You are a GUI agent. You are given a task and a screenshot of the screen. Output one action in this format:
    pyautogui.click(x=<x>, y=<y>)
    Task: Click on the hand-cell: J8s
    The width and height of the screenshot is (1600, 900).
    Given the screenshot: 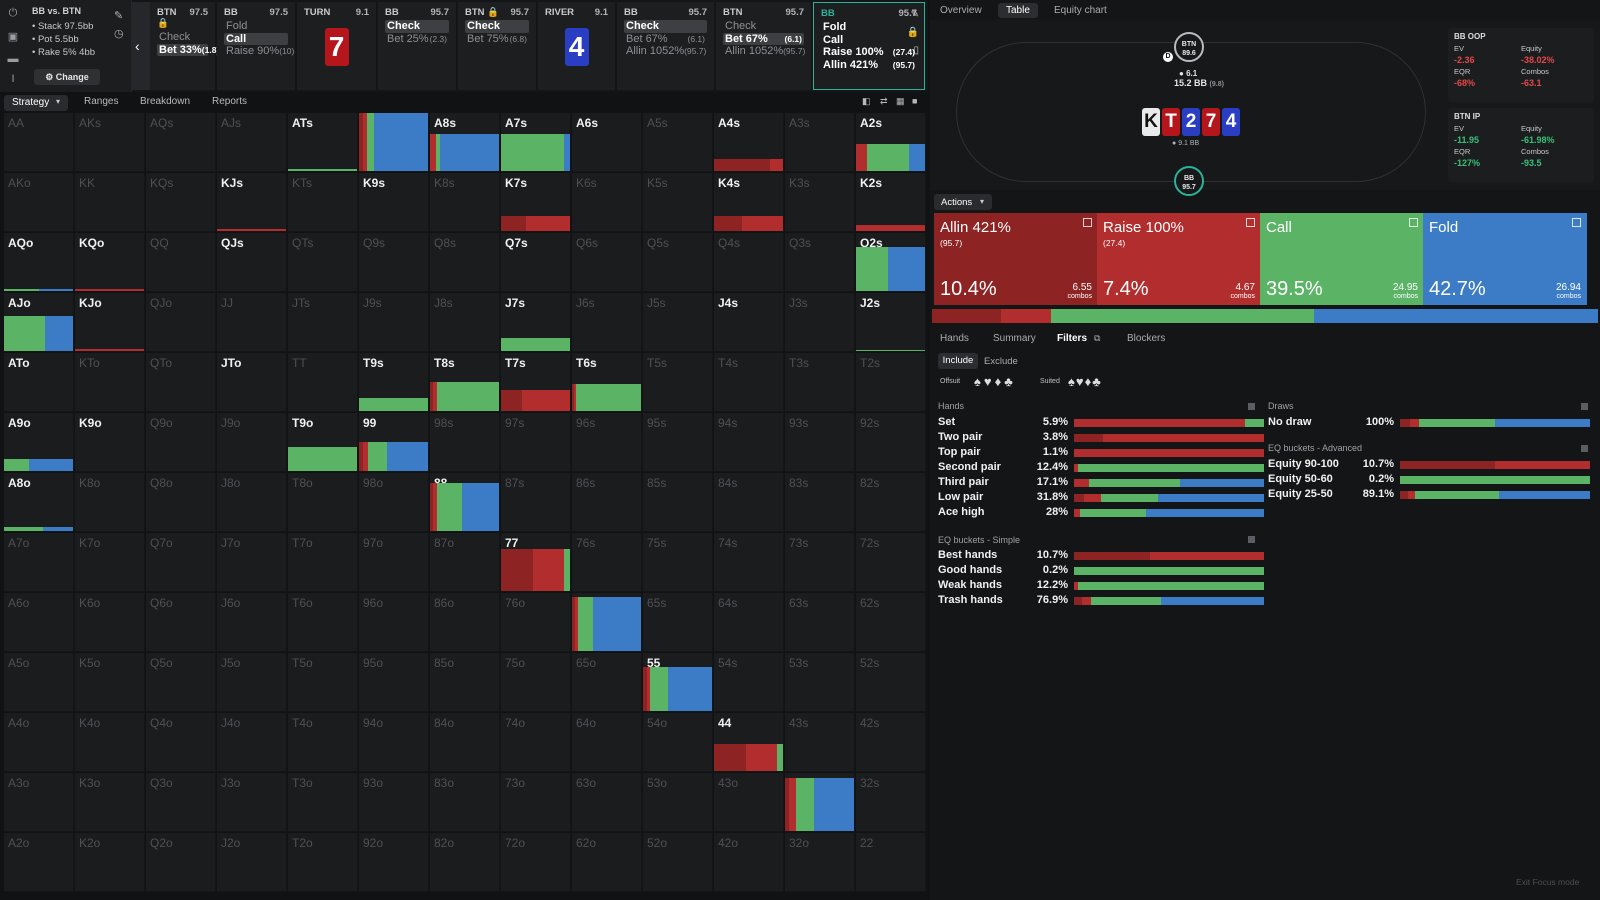 What is the action you would take?
    pyautogui.click(x=465, y=322)
    